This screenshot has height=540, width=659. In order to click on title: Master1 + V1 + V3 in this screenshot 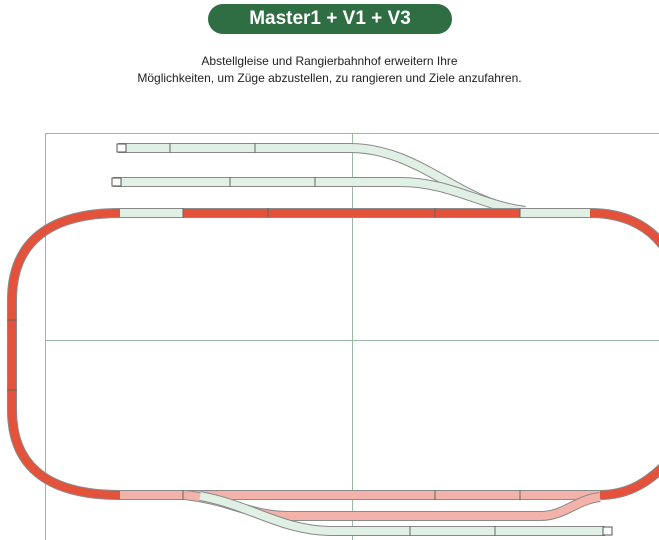, I will do `click(330, 19)`.